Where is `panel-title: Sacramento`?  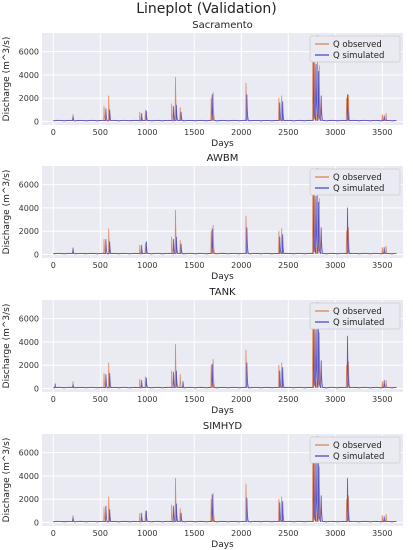 panel-title: Sacramento is located at coordinates (222, 25).